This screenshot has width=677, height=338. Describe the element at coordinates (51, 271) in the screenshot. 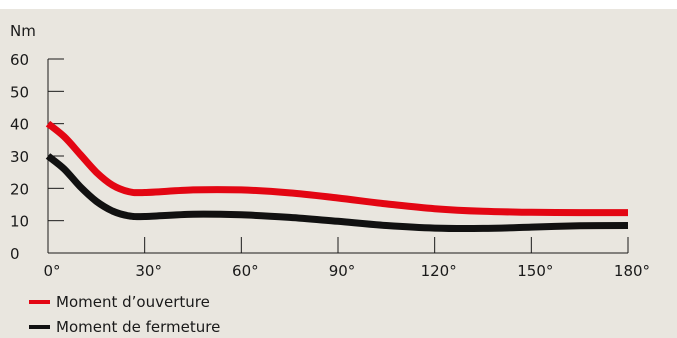

I see `x-tick-label: 0°` at that location.